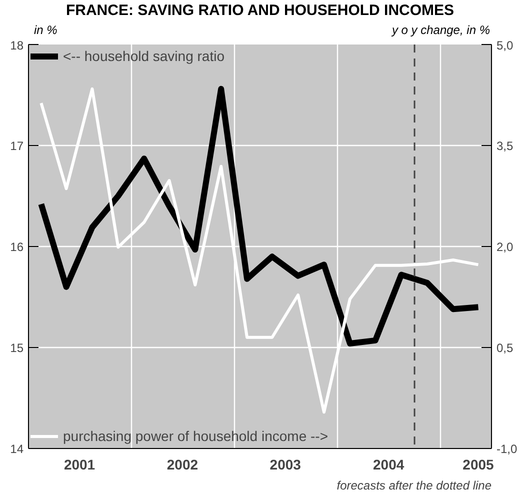 The width and height of the screenshot is (520, 502). What do you see at coordinates (505, 247) in the screenshot?
I see `y2-tick-label: 2,0` at bounding box center [505, 247].